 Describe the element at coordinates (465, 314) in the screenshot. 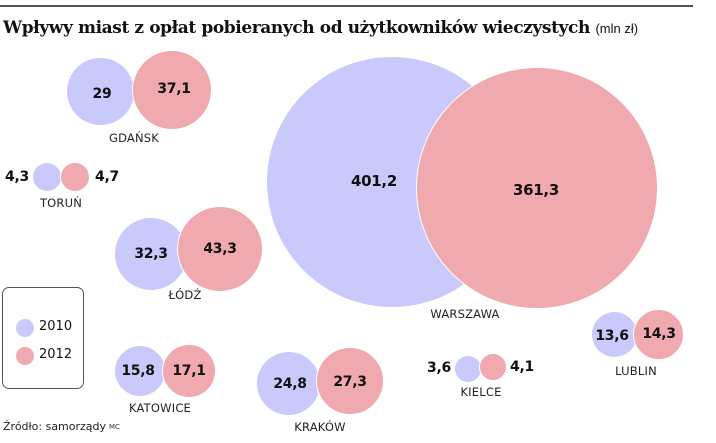

I see `city-label-warszawa: WARSZAWA` at that location.